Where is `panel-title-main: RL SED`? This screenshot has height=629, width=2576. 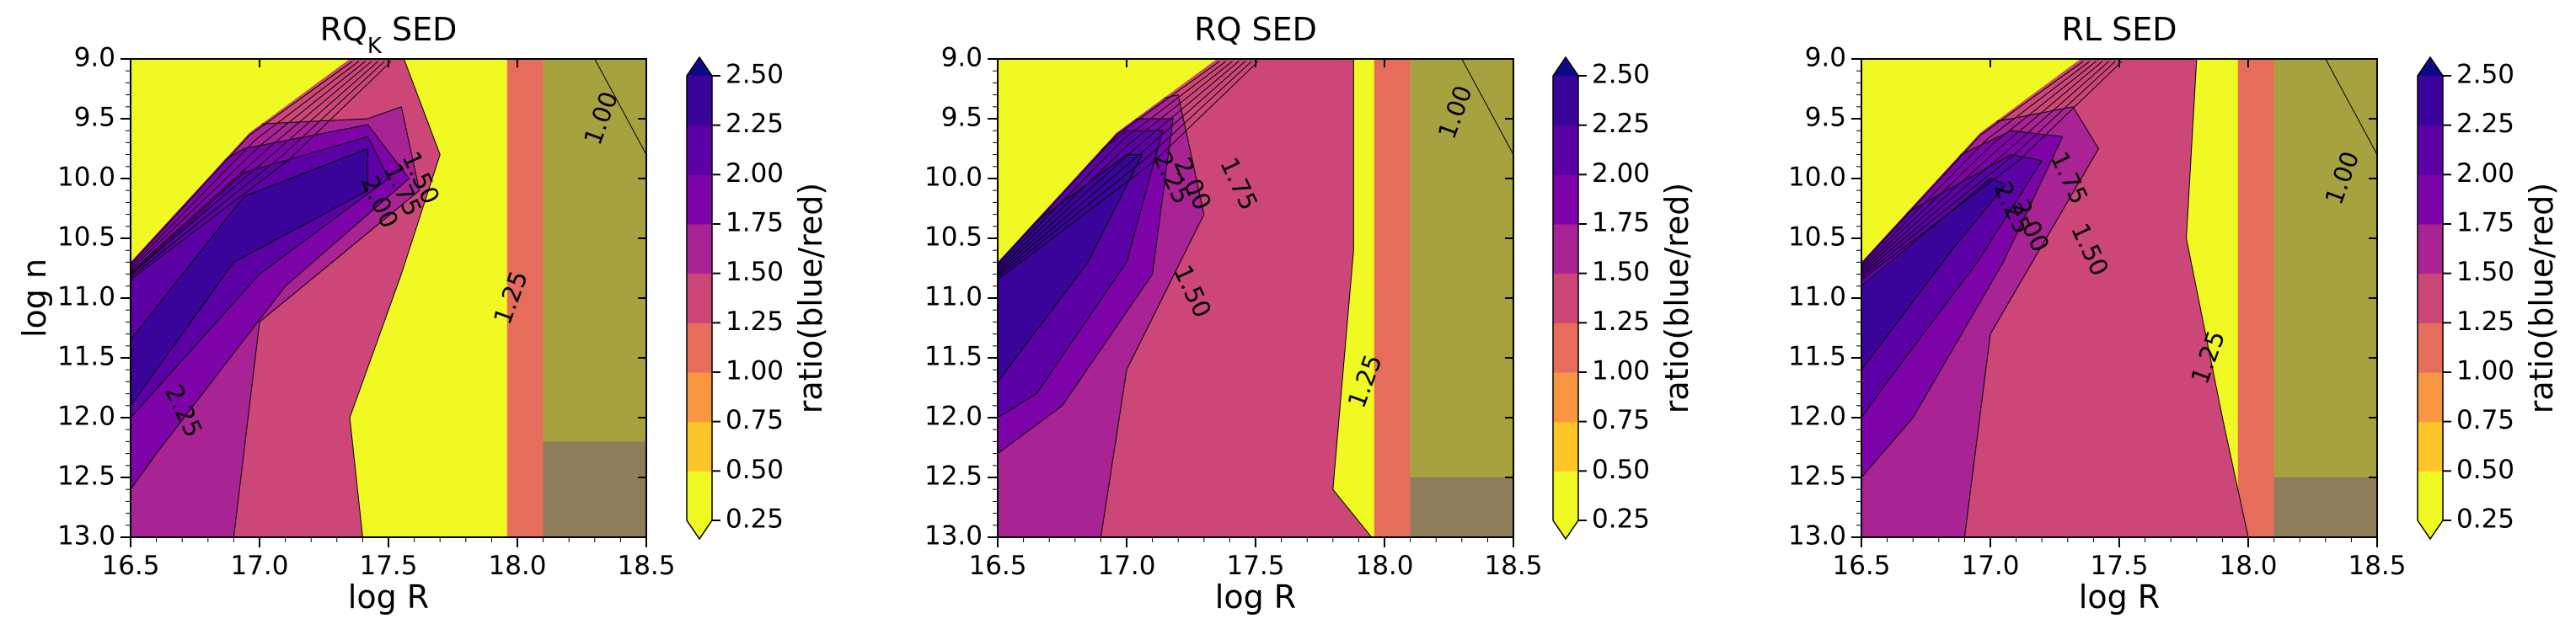
panel-title-main: RL SED is located at coordinates (2119, 29).